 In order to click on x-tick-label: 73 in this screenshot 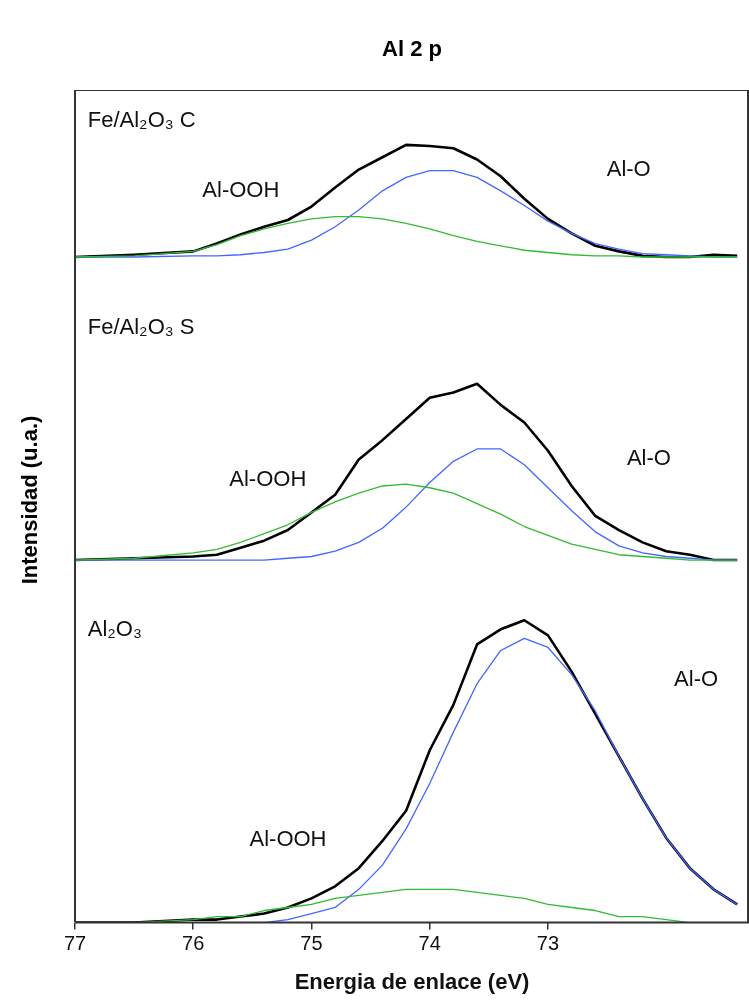, I will do `click(548, 943)`.